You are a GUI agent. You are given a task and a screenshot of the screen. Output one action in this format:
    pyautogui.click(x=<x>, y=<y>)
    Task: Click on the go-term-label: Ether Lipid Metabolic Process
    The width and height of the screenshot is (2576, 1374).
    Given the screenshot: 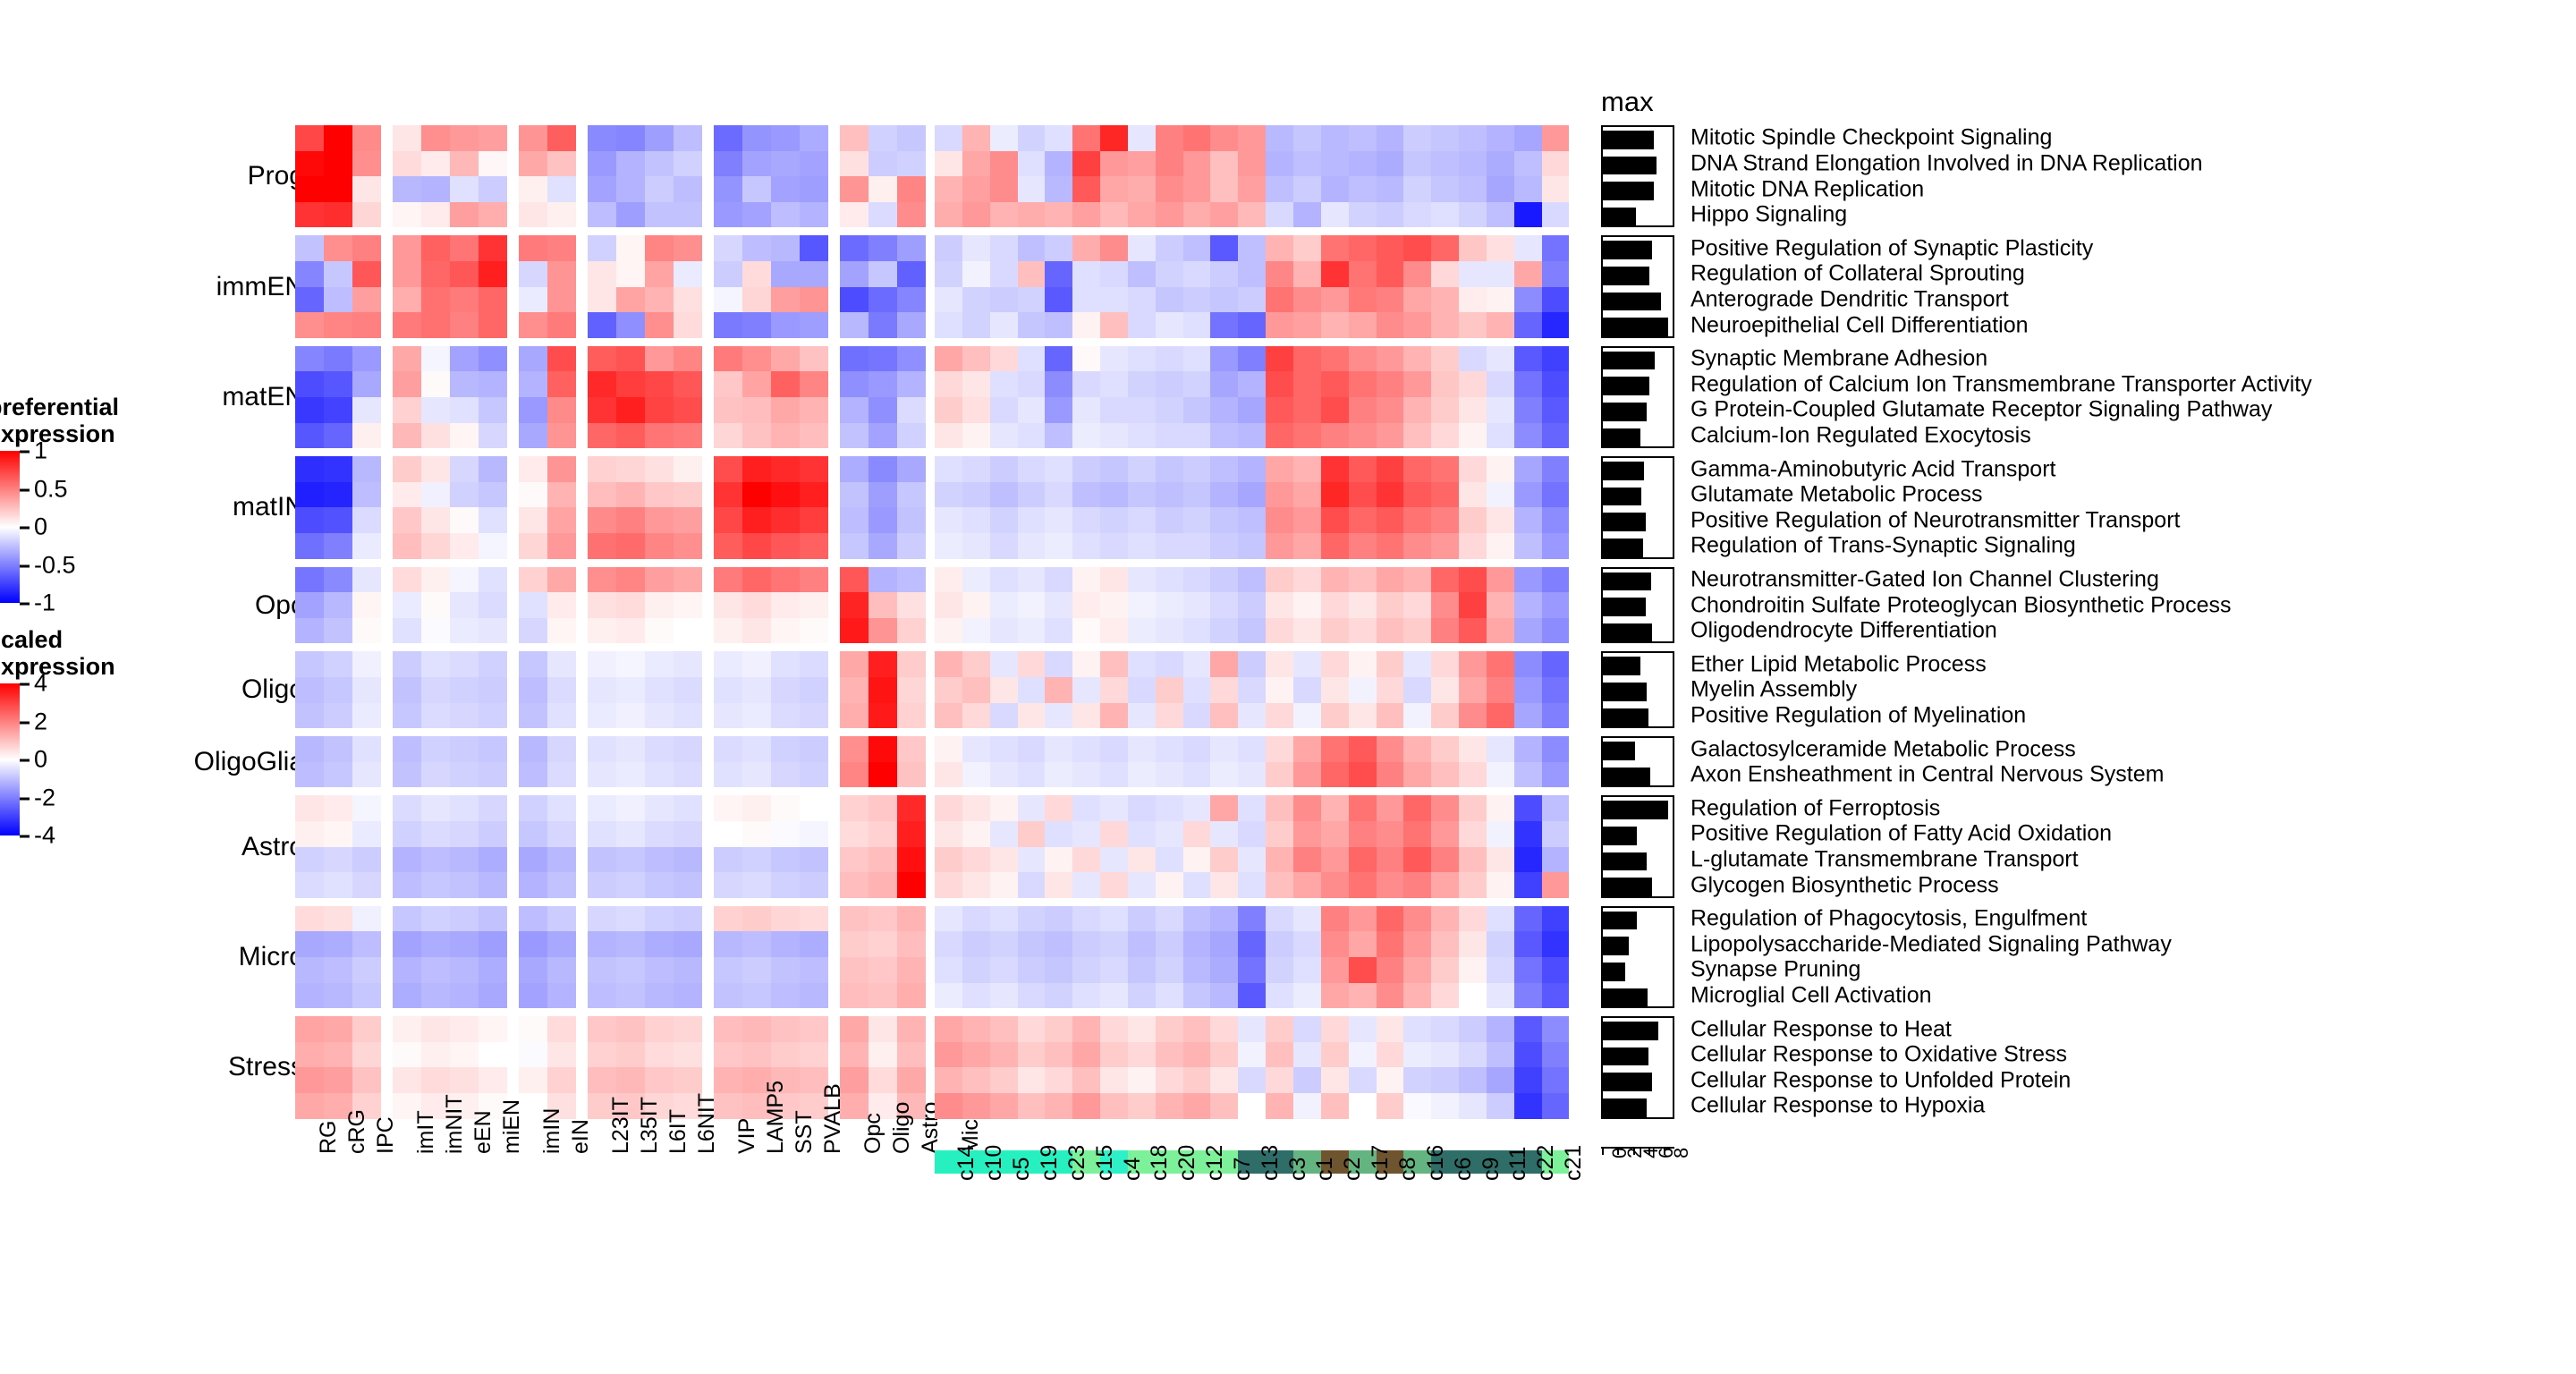 What is the action you would take?
    pyautogui.click(x=1838, y=664)
    